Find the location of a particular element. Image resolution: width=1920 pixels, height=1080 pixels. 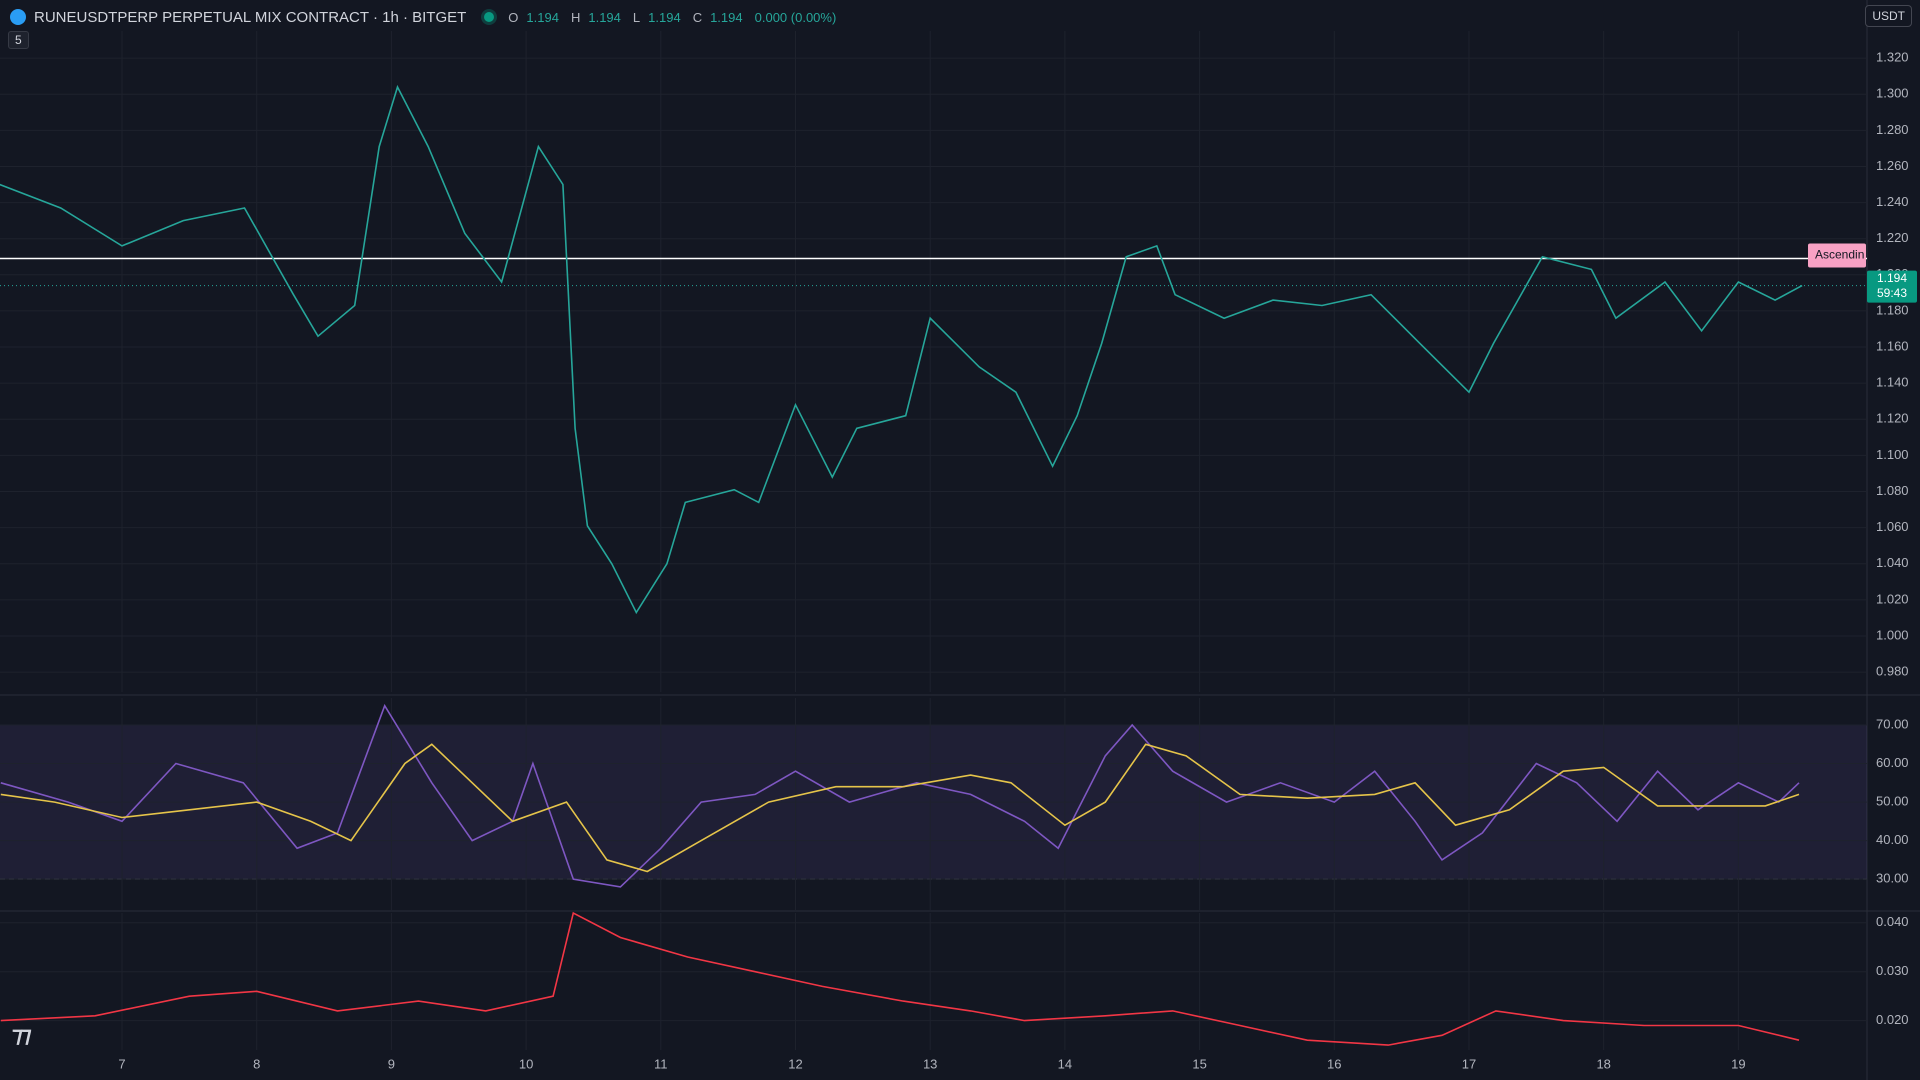

y-tick-label: 1.140 is located at coordinates (1892, 382).